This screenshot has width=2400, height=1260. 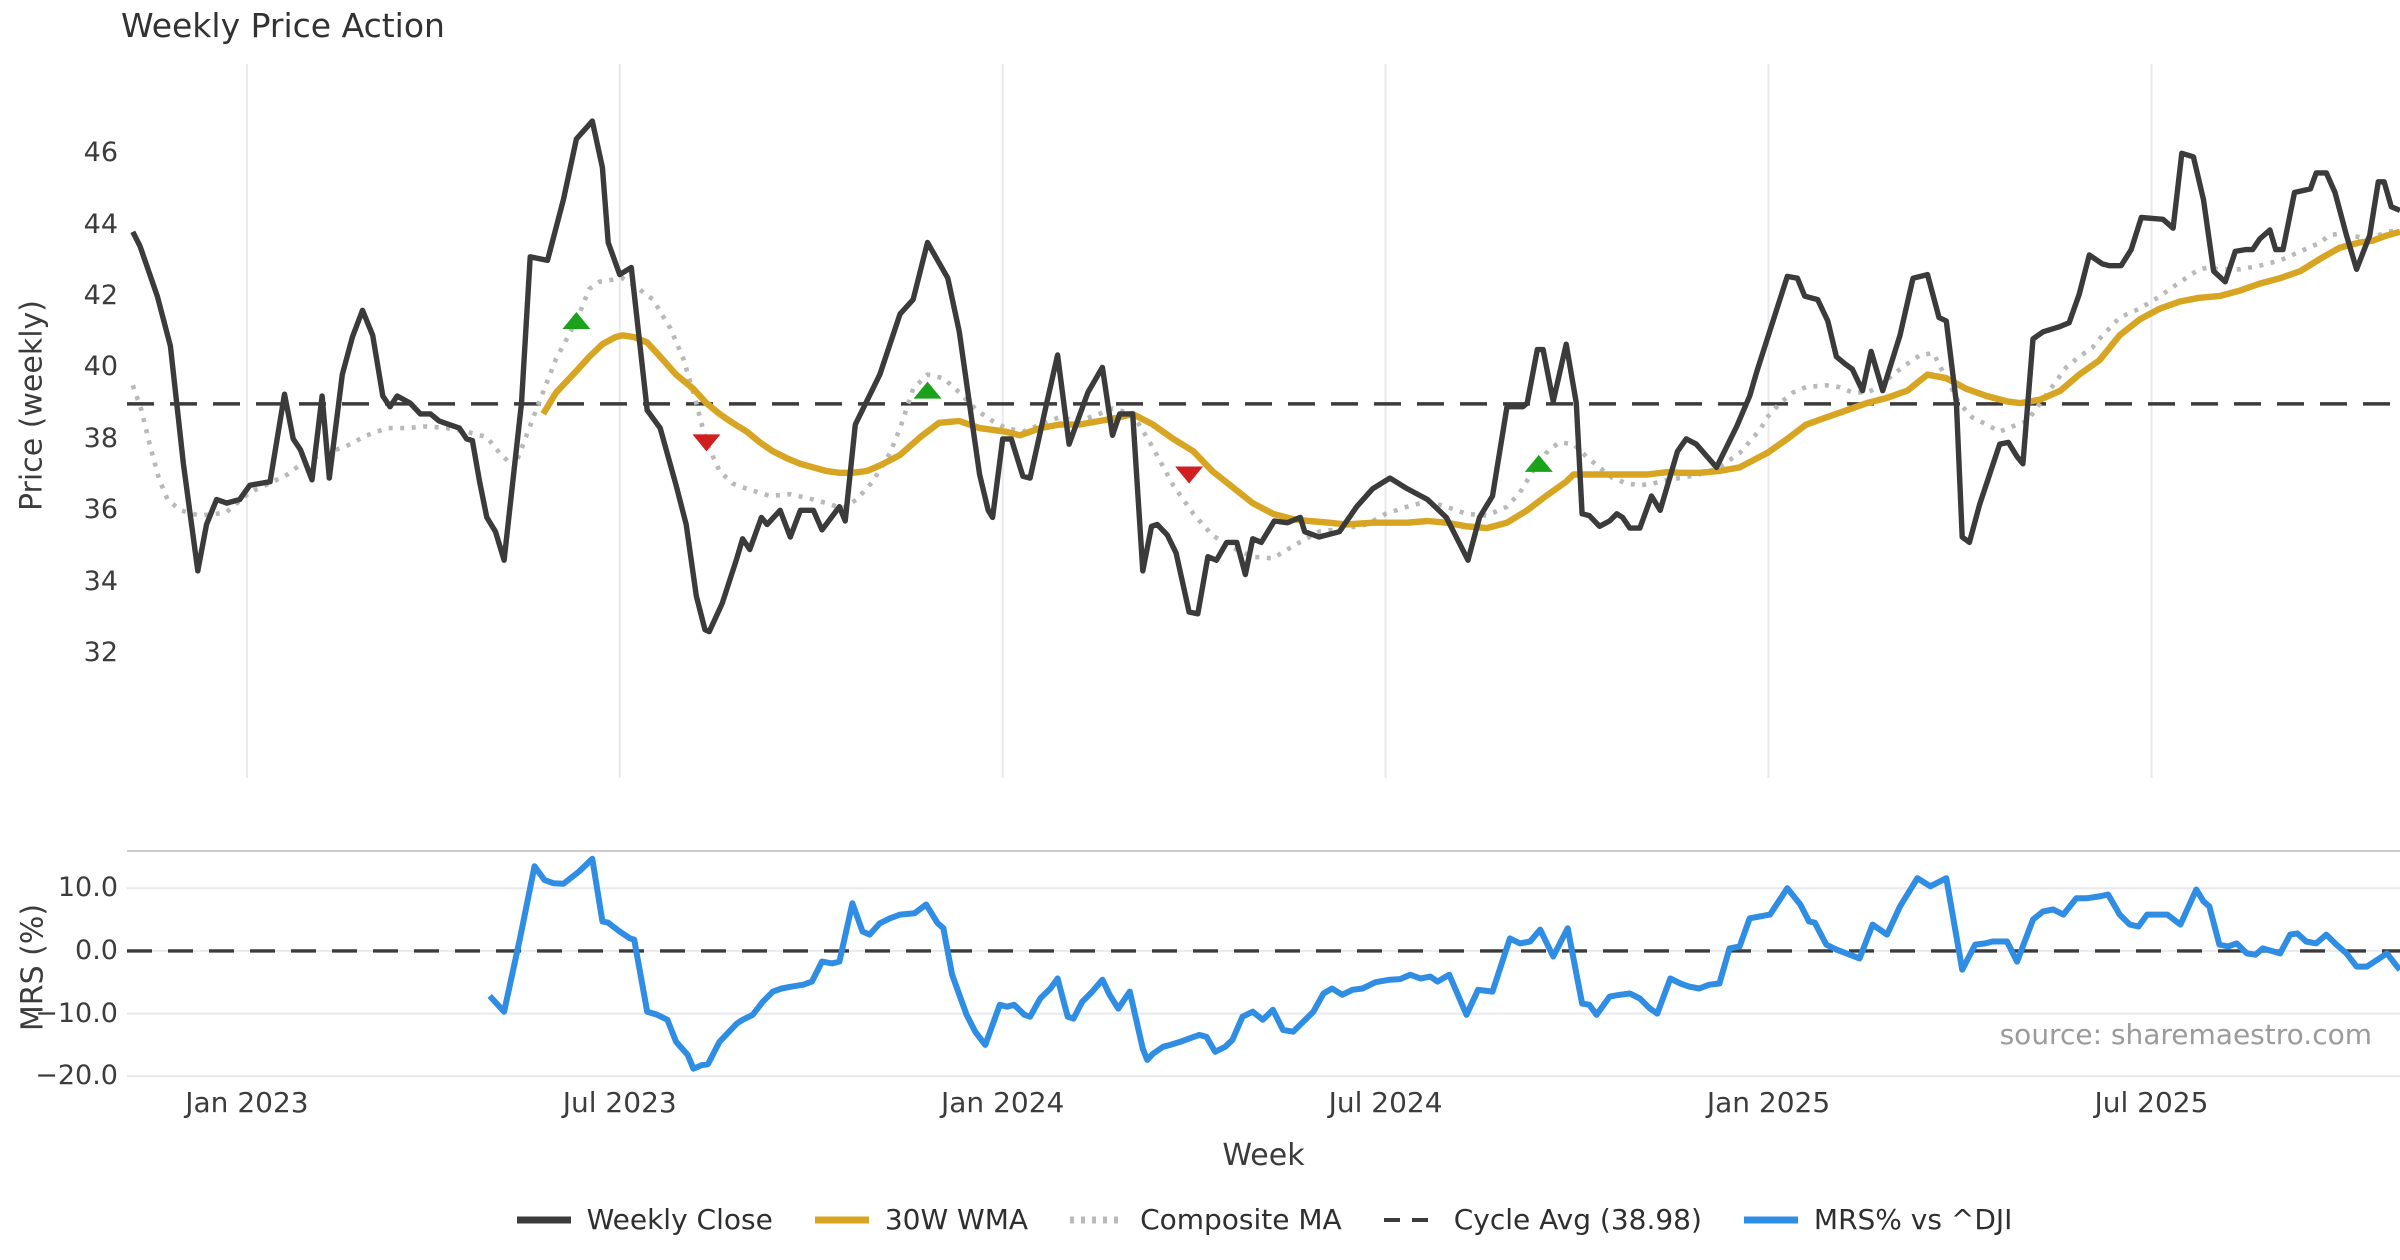 What do you see at coordinates (100, 581) in the screenshot?
I see `price-y-tick: 34` at bounding box center [100, 581].